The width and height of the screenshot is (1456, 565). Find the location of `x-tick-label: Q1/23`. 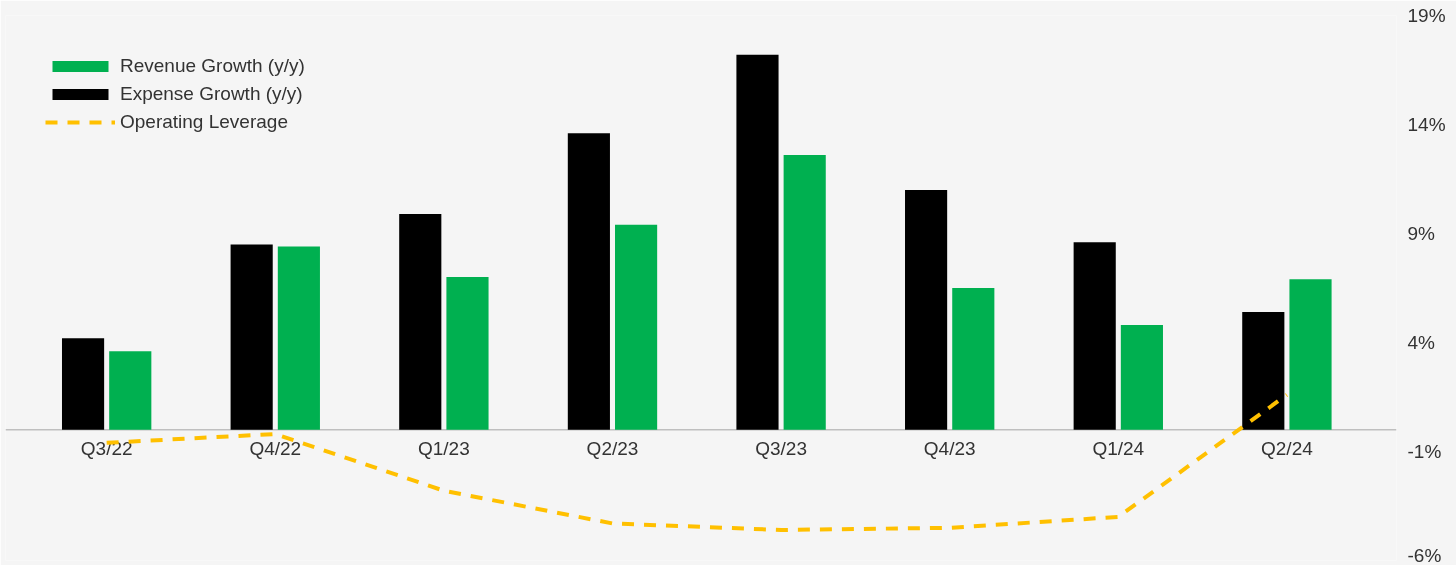

x-tick-label: Q1/23 is located at coordinates (444, 448).